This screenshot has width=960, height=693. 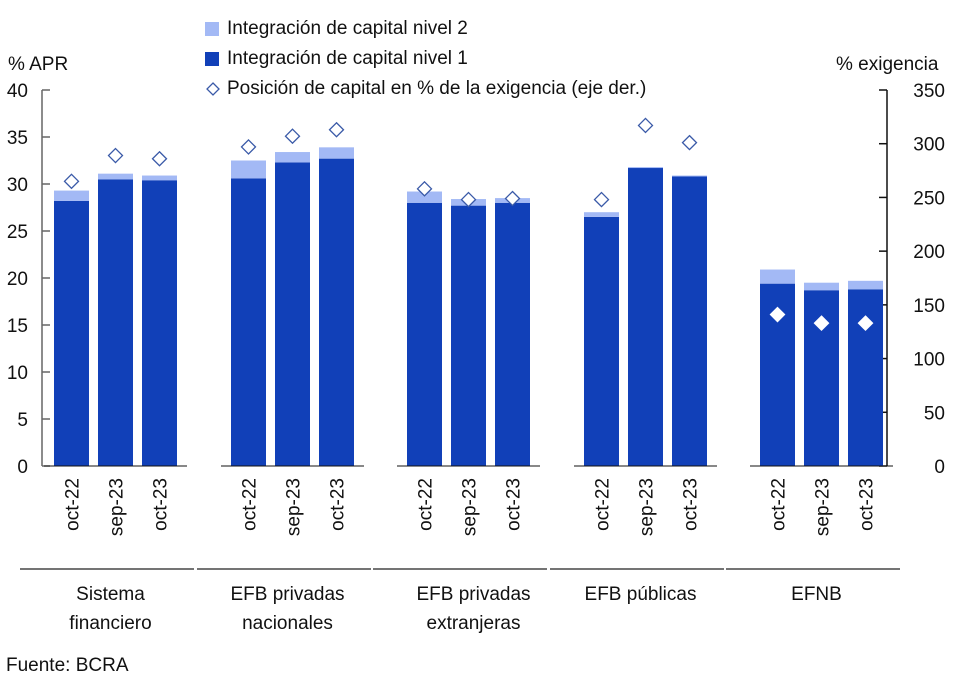 What do you see at coordinates (939, 467) in the screenshot?
I see `right-tick-label: 0` at bounding box center [939, 467].